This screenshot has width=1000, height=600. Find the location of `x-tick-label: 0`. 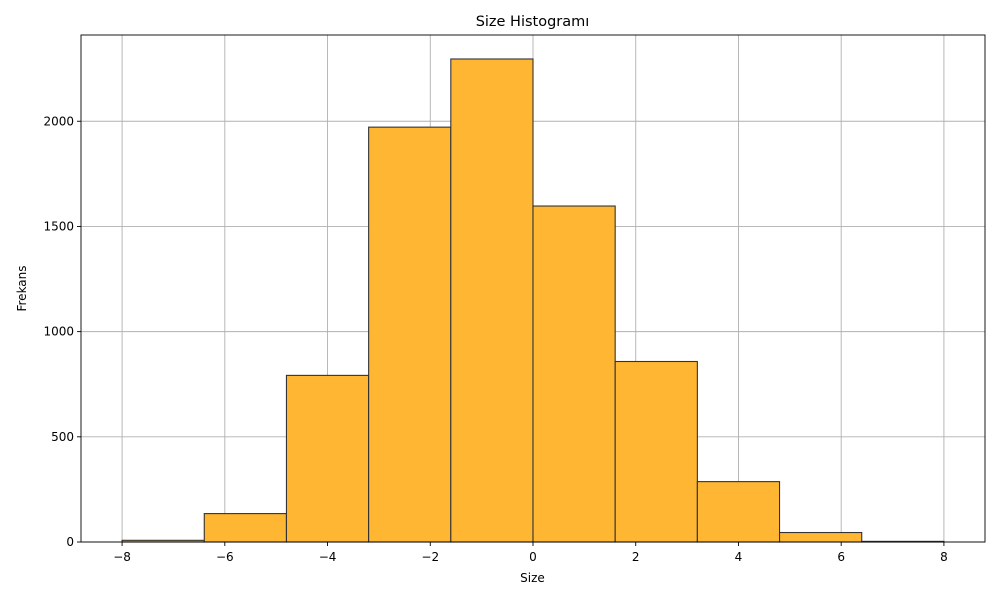

x-tick-label: 0 is located at coordinates (533, 557).